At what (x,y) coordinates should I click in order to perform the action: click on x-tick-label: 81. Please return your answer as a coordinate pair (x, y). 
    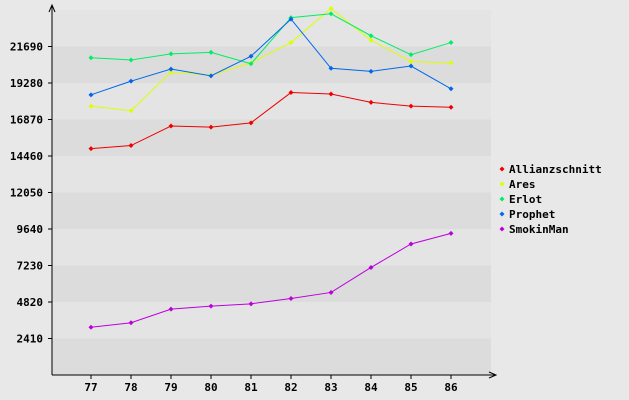
    Looking at the image, I should click on (251, 387).